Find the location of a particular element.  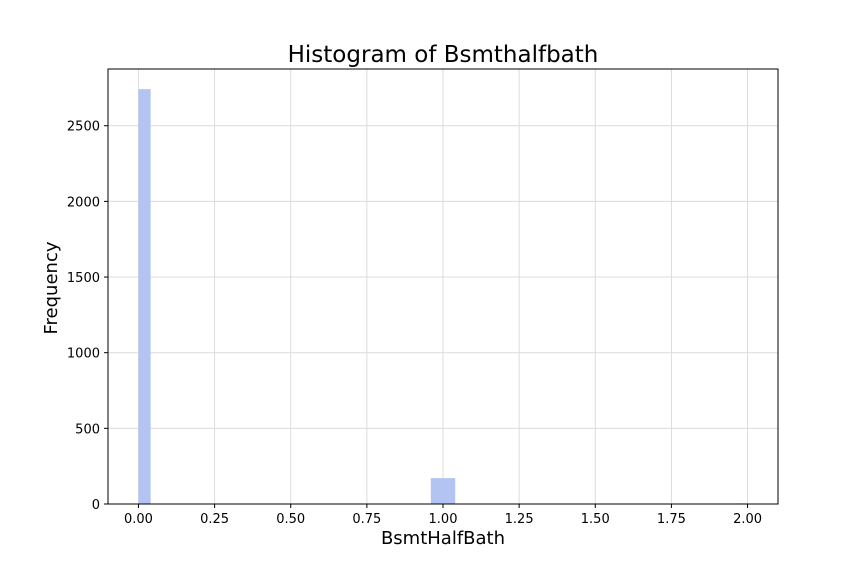

chart-title: Histogram of Bsmthalfbath is located at coordinates (443, 55).